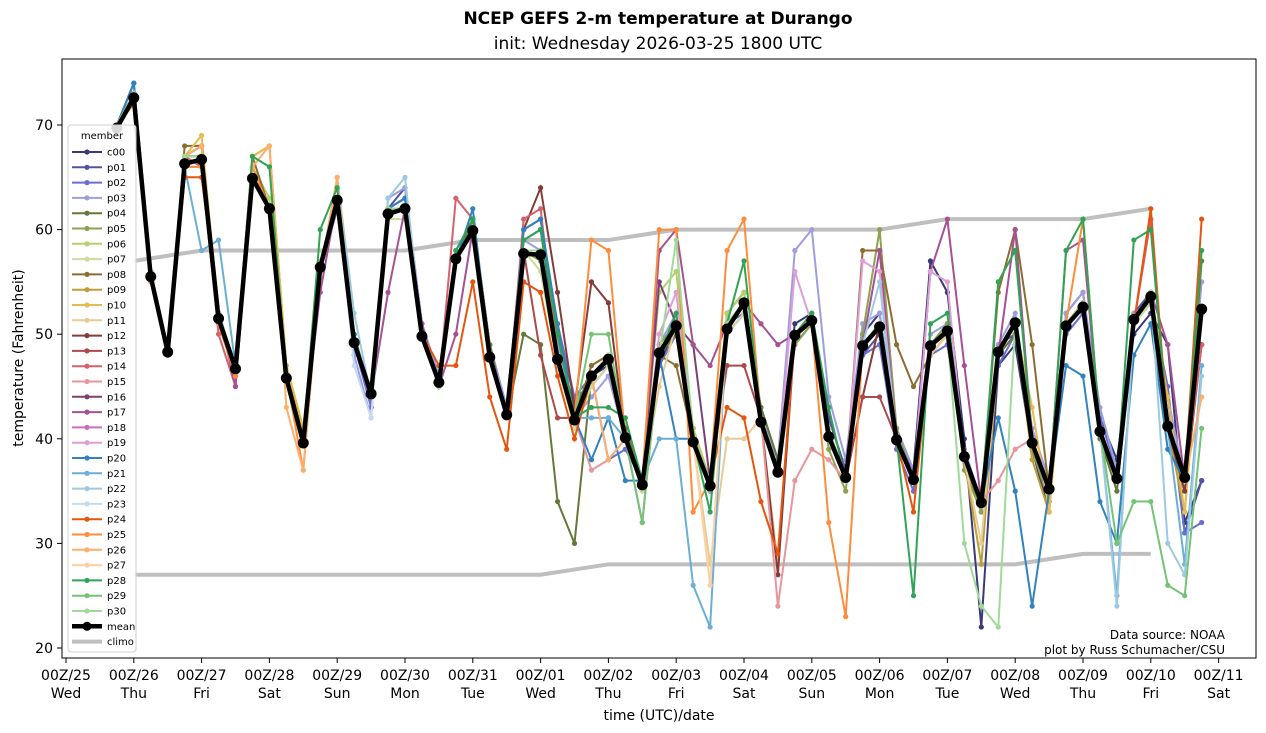 The image size is (1266, 733). I want to click on member-point-p11, so click(981, 543).